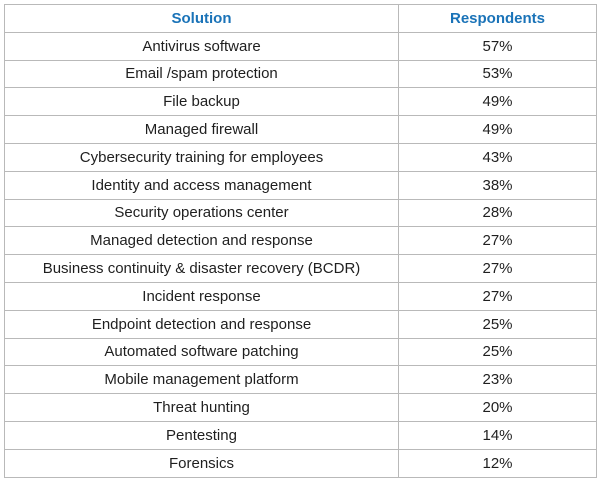 The width and height of the screenshot is (600, 478). What do you see at coordinates (201, 74) in the screenshot?
I see `solution-cell: Email /spam protection` at bounding box center [201, 74].